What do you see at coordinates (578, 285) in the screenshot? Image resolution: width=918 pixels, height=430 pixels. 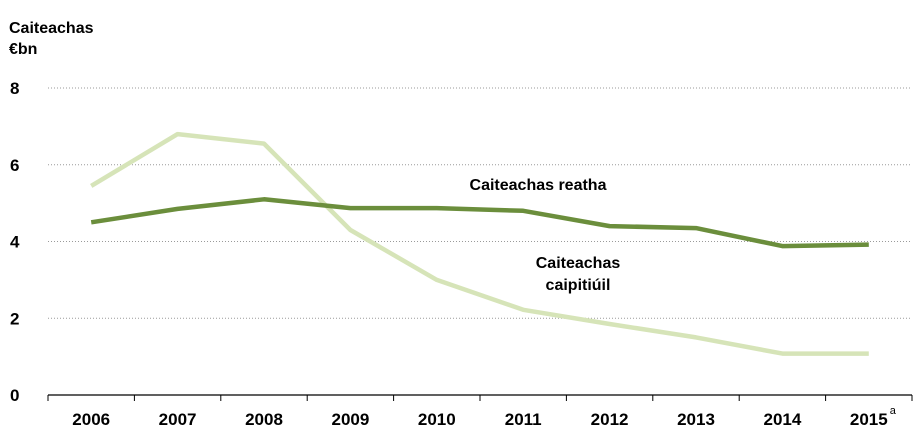 I see `series-label-capital-line-2: caipitiúil` at bounding box center [578, 285].